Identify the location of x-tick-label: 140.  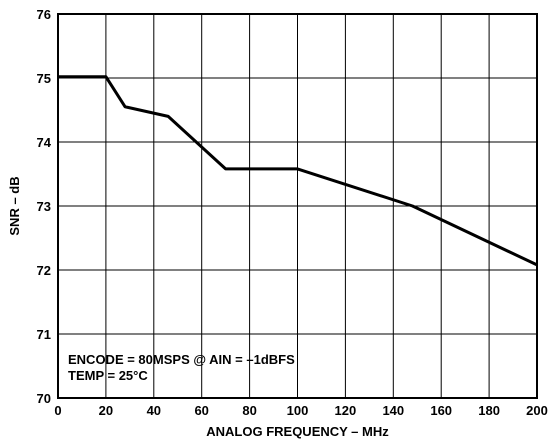
(393, 410).